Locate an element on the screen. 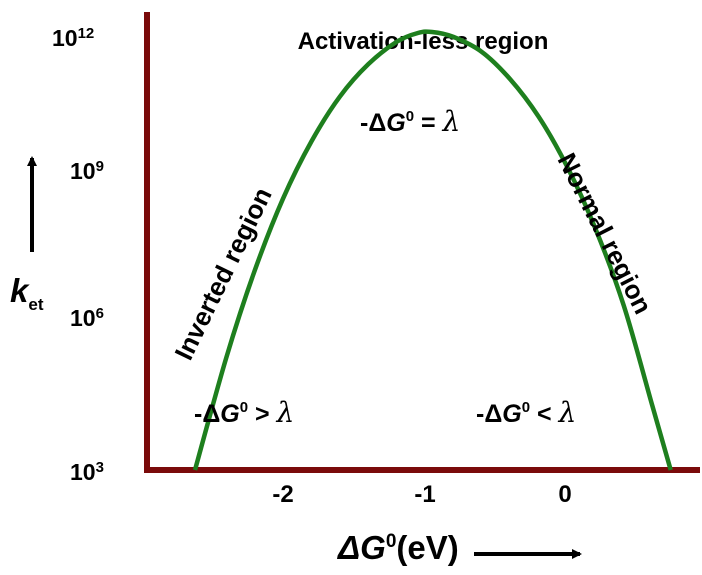  y-tick-3: 10³ is located at coordinates (87, 472).